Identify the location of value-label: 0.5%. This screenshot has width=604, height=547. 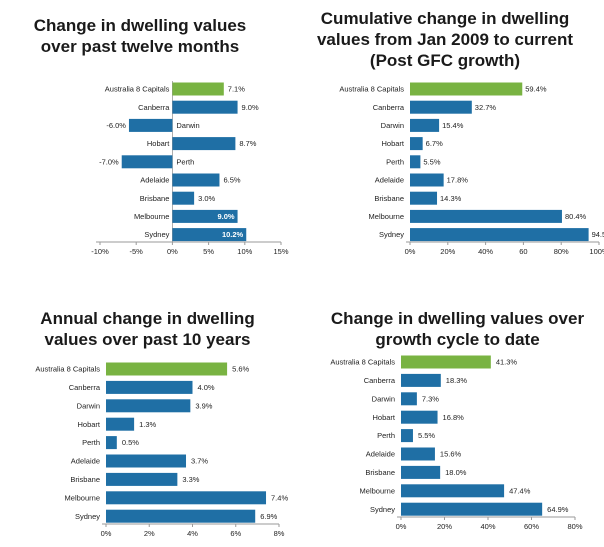
(130, 442).